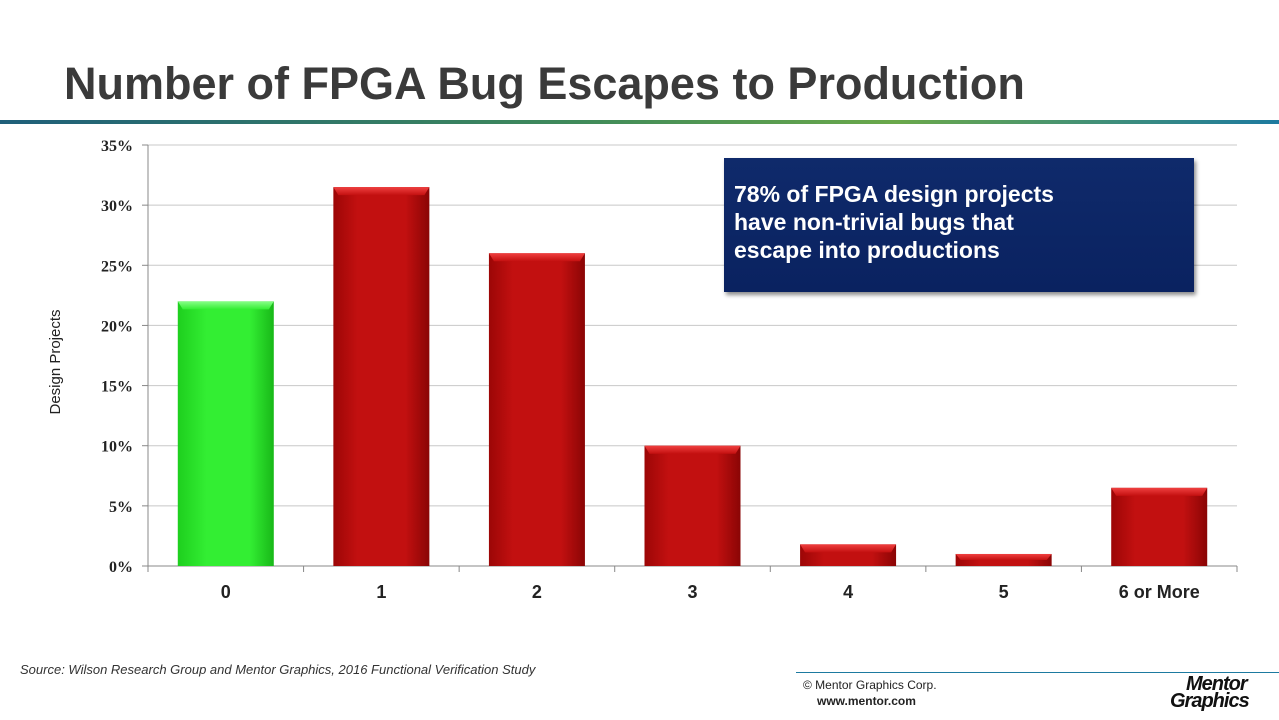 Image resolution: width=1279 pixels, height=720 pixels. I want to click on x-category-labels: 0 1 2 3 4 5 6 or More, so click(710, 592).